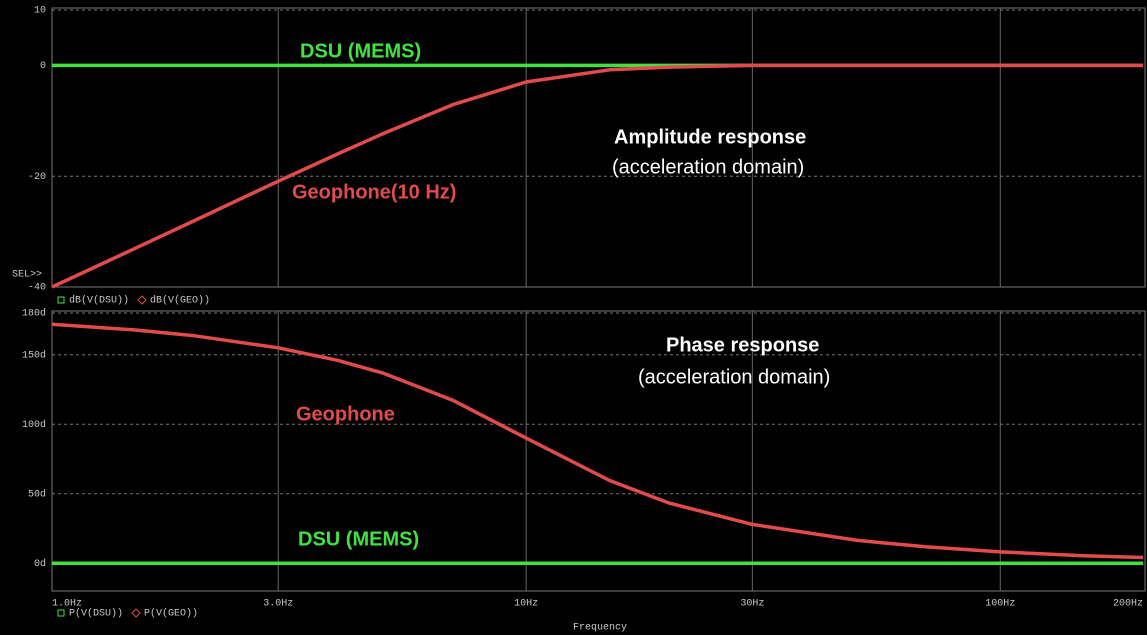 The width and height of the screenshot is (1147, 635). What do you see at coordinates (43, 66) in the screenshot?
I see `y-tick-label: 0` at bounding box center [43, 66].